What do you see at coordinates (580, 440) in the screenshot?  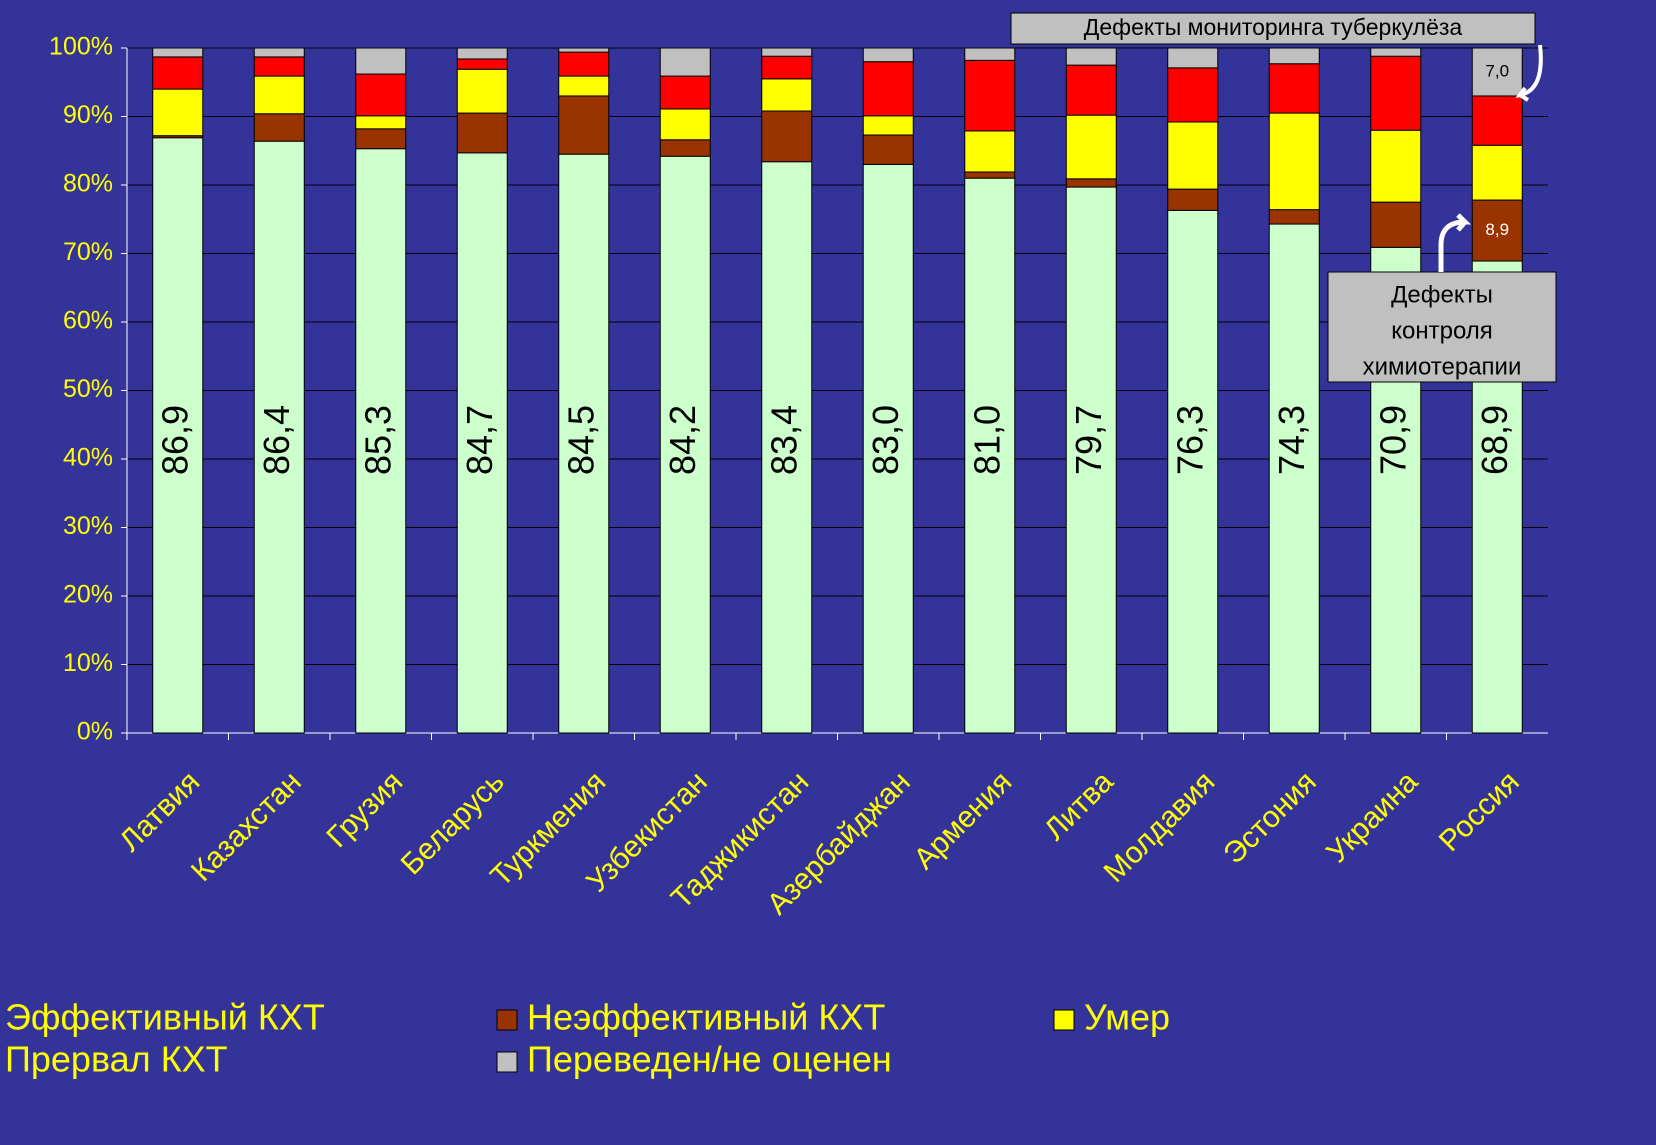 I see `value-label: 84,5` at bounding box center [580, 440].